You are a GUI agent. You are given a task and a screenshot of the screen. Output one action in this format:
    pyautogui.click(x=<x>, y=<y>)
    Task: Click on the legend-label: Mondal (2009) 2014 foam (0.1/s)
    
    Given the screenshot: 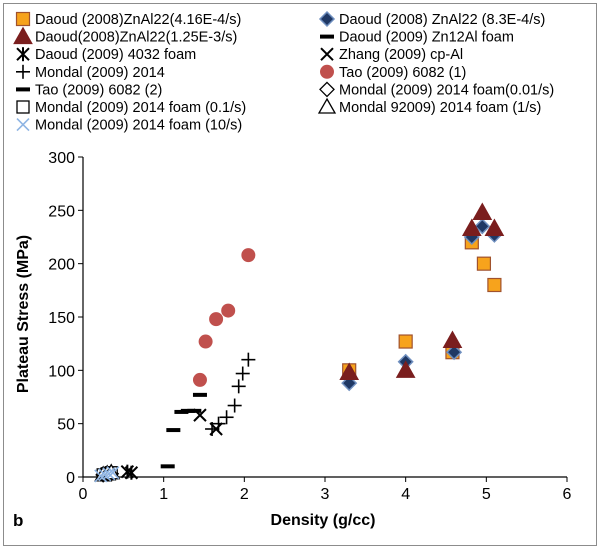 What is the action you would take?
    pyautogui.click(x=140, y=108)
    